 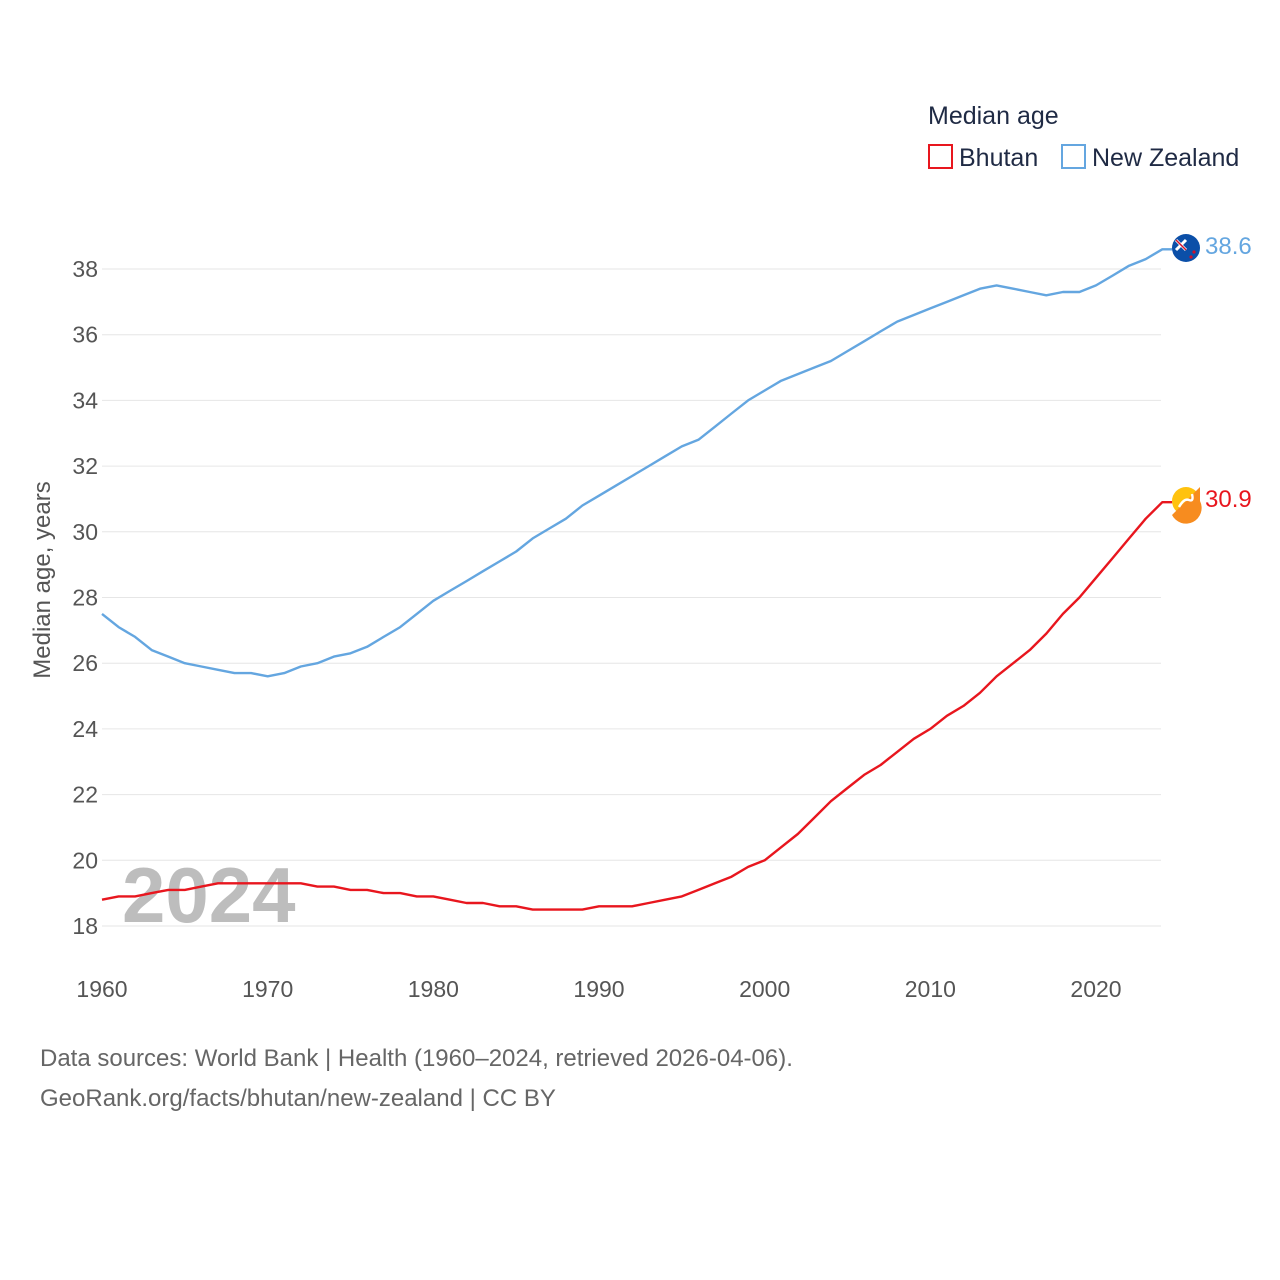 What do you see at coordinates (85, 926) in the screenshot?
I see `y-tick-label-18: 18` at bounding box center [85, 926].